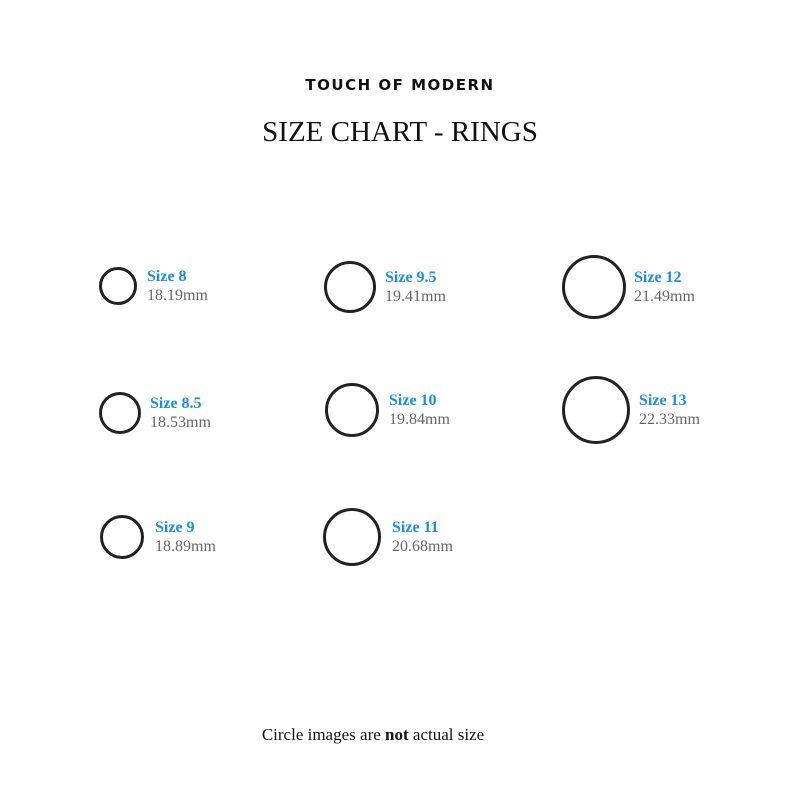 This screenshot has height=800, width=800. Describe the element at coordinates (323, 734) in the screenshot. I see `footer-text: Circle images are` at that location.